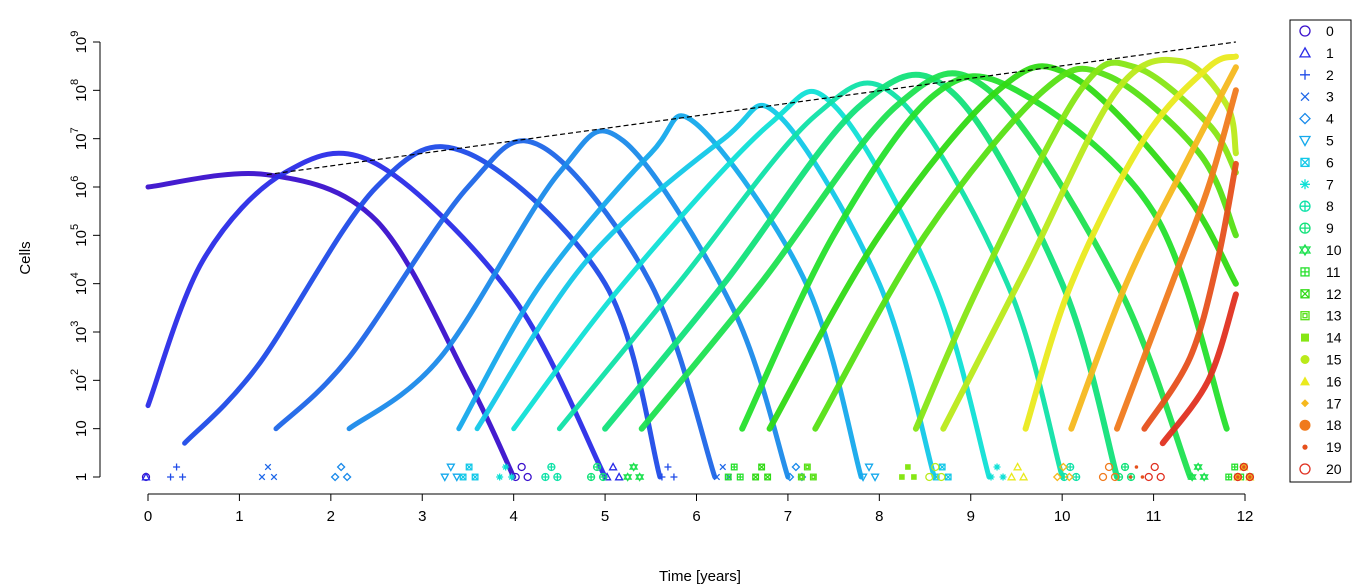  Describe the element at coordinates (788, 516) in the screenshot. I see `x-tick-label: 7` at that location.